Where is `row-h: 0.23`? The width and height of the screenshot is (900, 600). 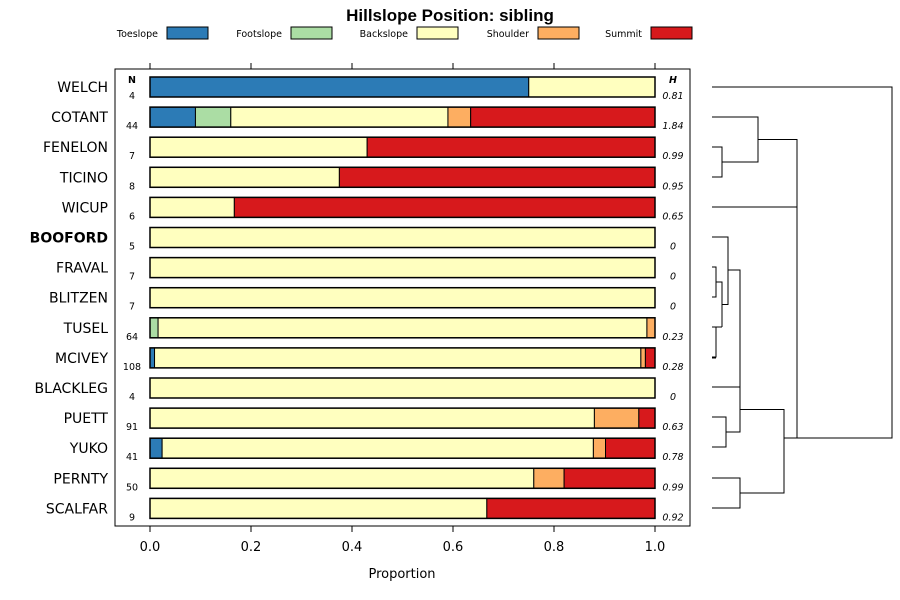 row-h: 0.23 is located at coordinates (672, 337).